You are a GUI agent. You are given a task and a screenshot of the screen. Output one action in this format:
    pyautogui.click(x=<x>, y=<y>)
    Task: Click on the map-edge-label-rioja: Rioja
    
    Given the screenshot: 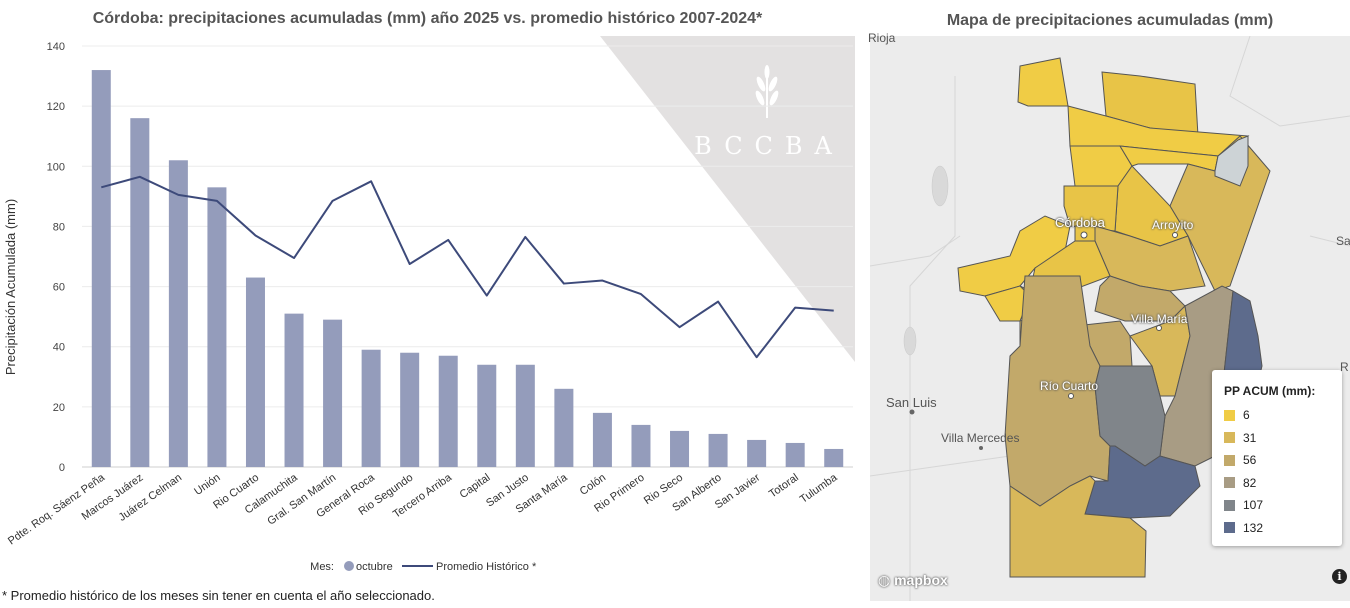 What is the action you would take?
    pyautogui.click(x=882, y=38)
    